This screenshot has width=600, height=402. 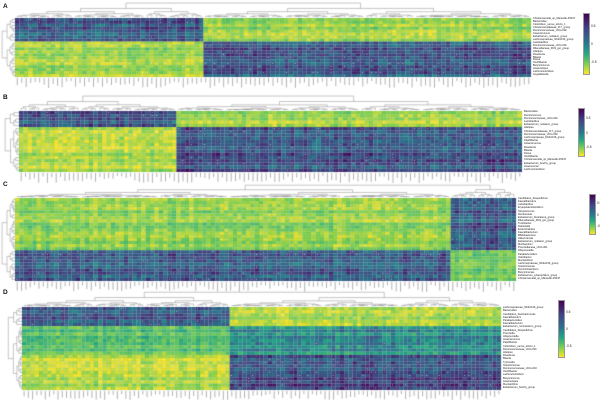 I want to click on colorbar-panel-b: 0.5 0 -0.5, so click(x=585, y=132).